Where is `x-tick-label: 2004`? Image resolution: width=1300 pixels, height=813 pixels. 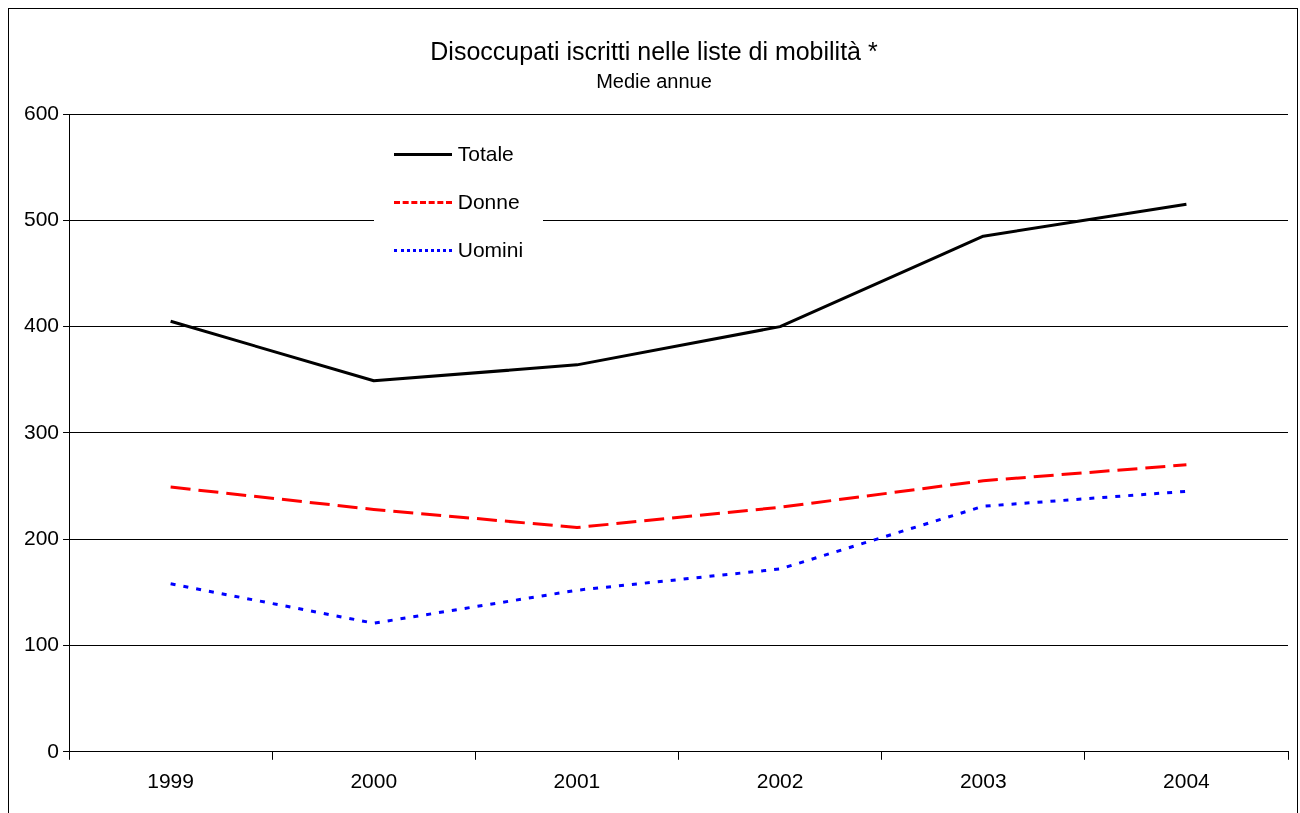 x-tick-label: 2004 is located at coordinates (1187, 781).